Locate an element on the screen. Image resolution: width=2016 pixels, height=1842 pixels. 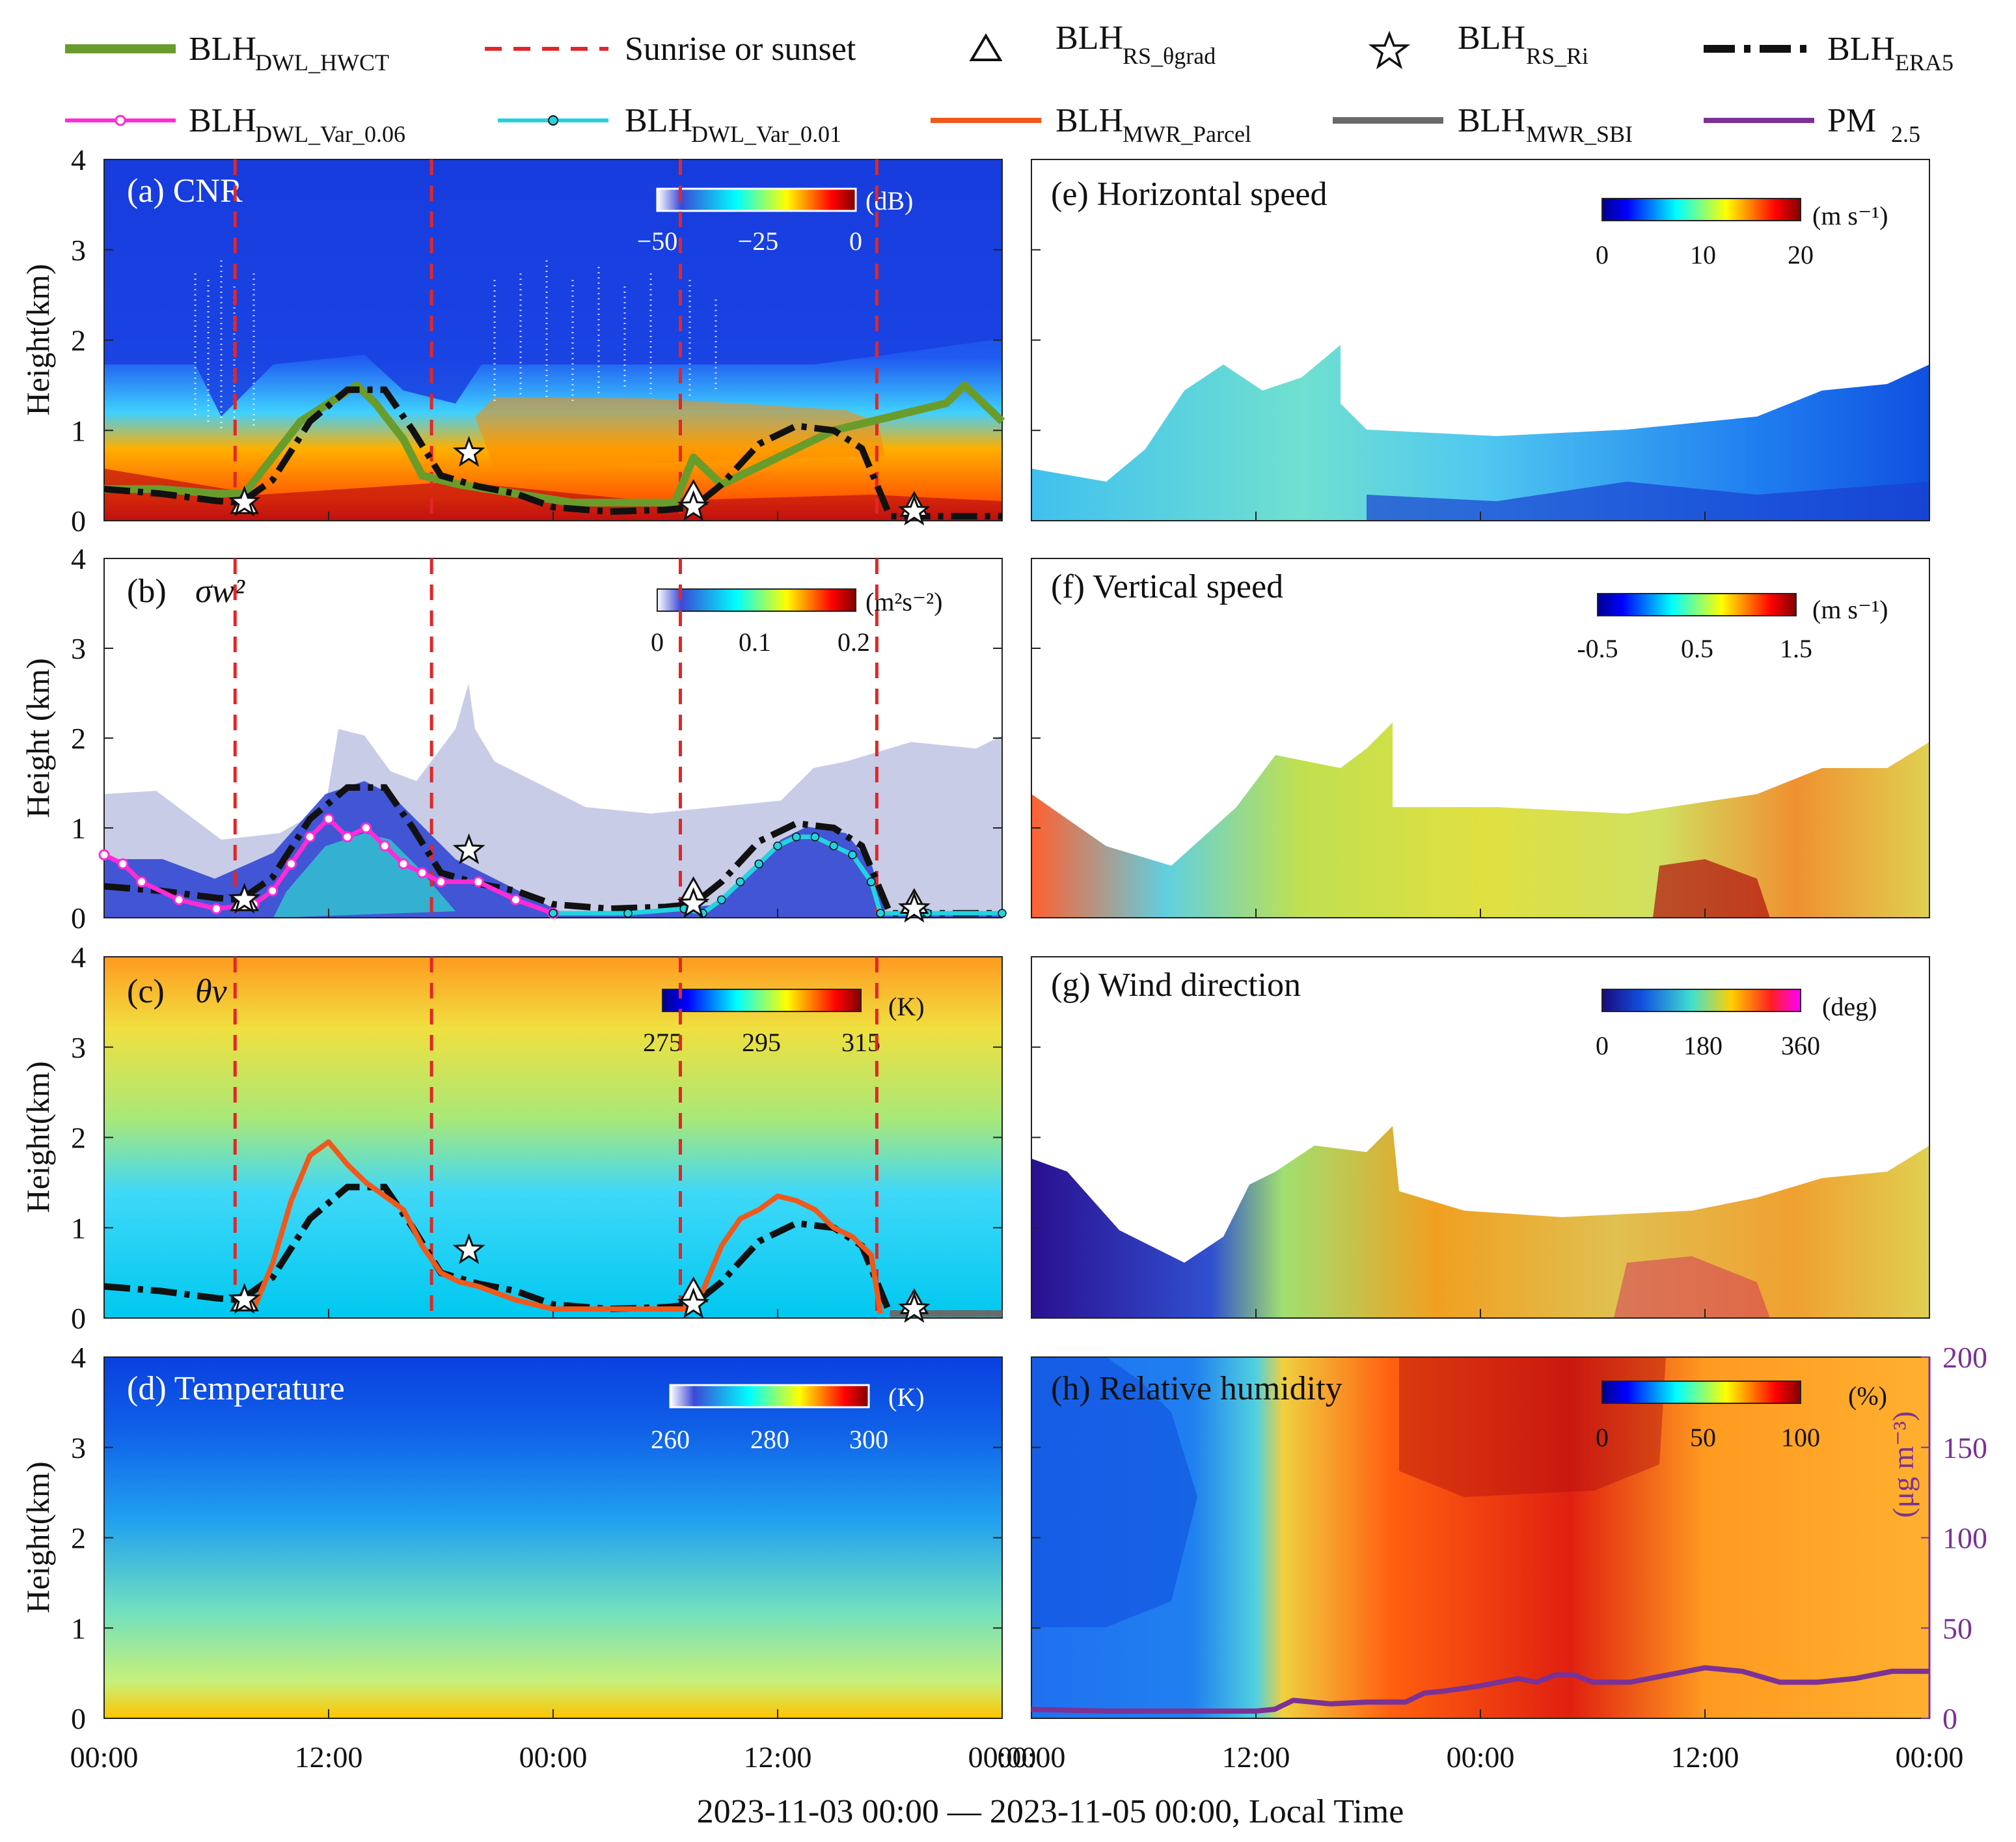
pm25-axis: 0 50 100 150 200 (μg m⁻³) is located at coordinates (1937, 1538).